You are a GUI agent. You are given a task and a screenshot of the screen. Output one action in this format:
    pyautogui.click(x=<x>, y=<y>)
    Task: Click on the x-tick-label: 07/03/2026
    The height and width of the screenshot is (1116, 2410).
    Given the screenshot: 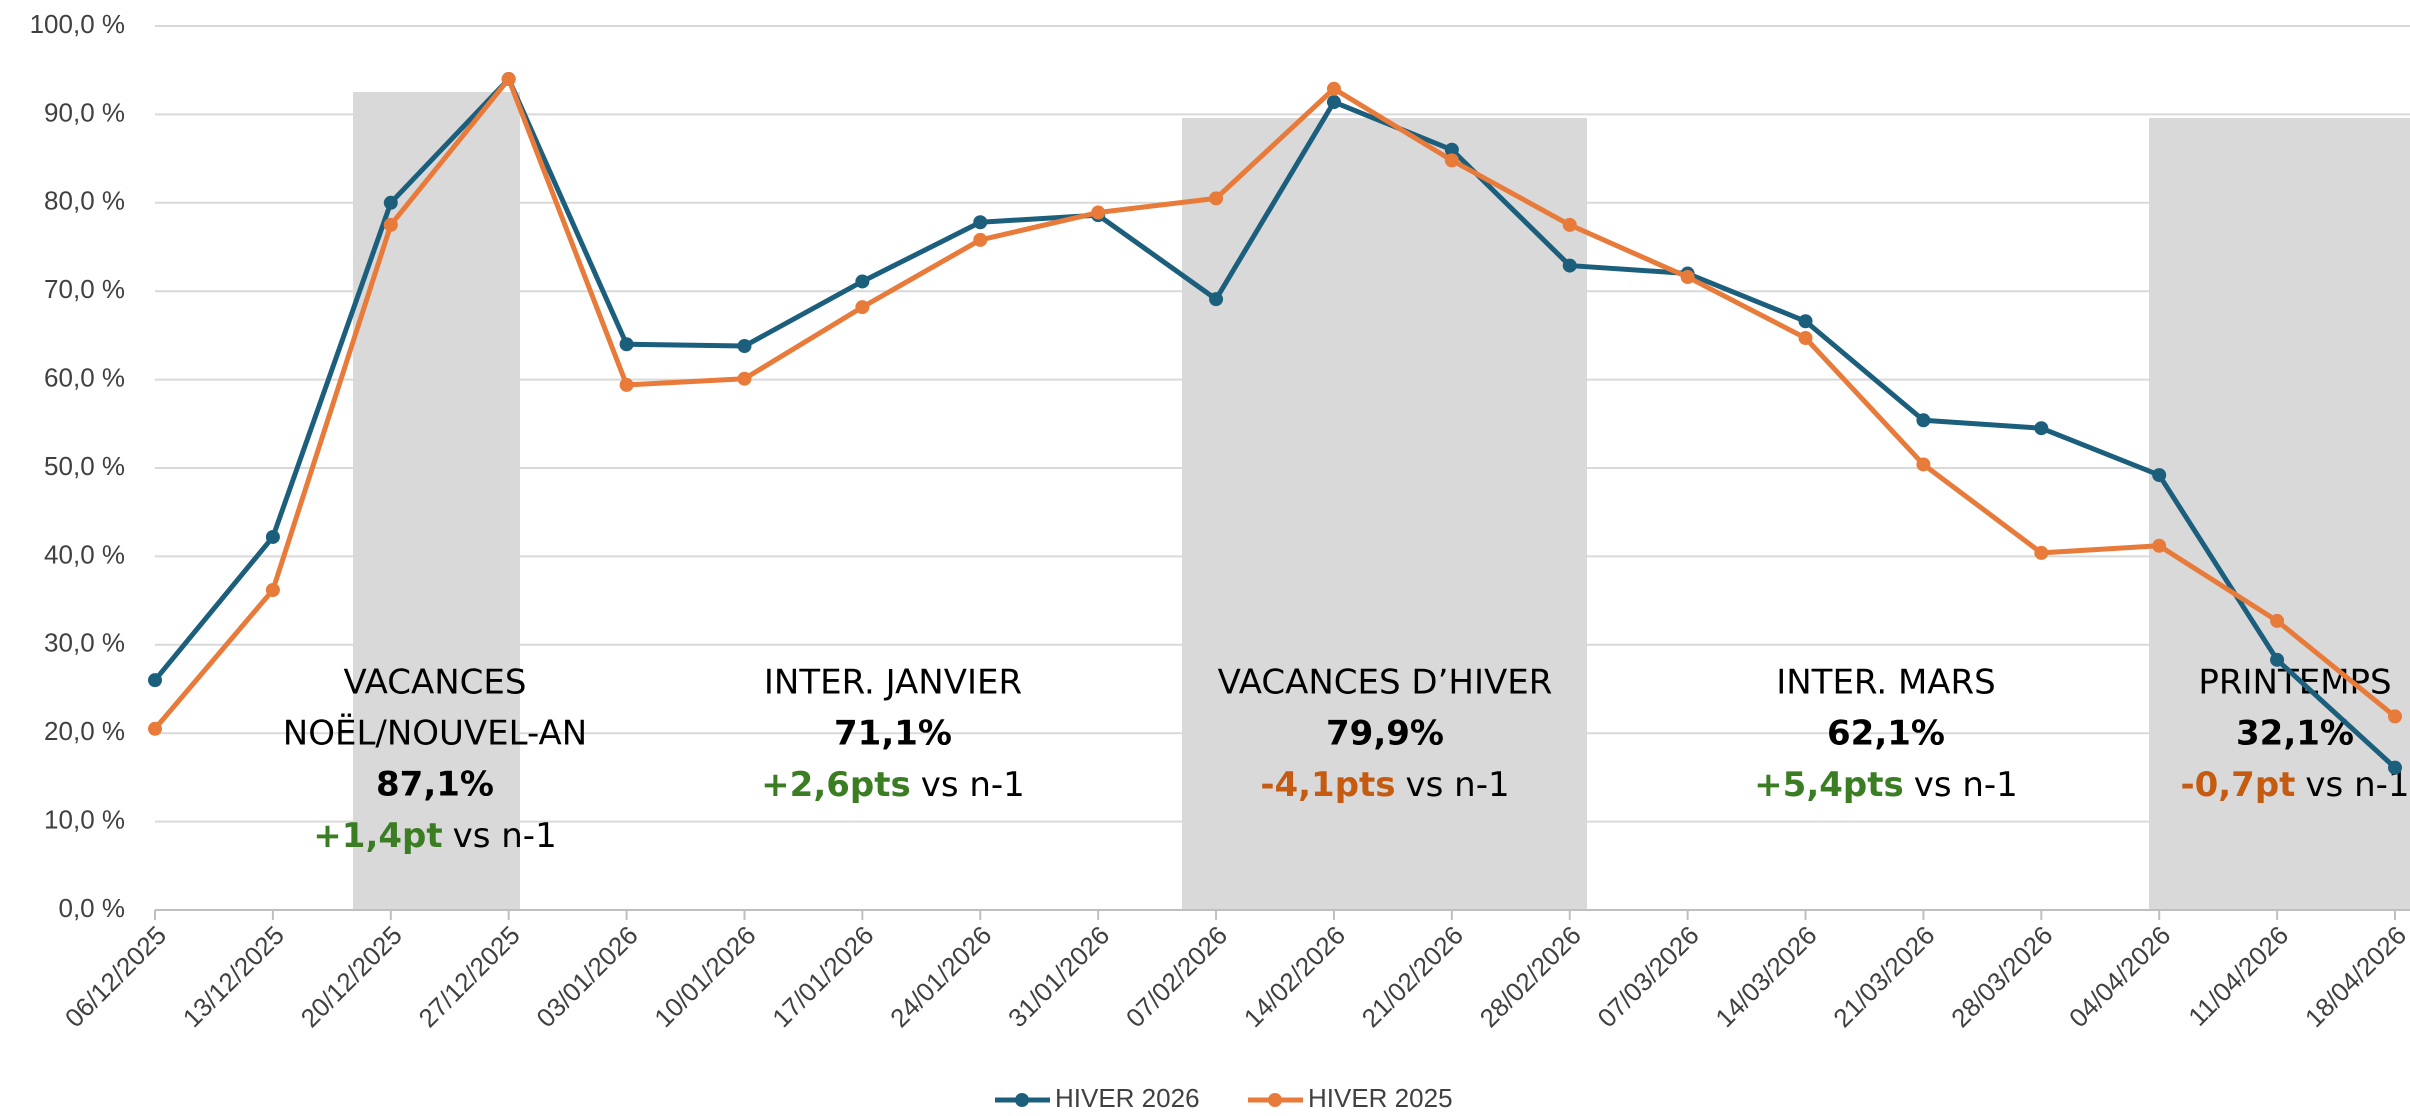 What is the action you would take?
    pyautogui.click(x=1647, y=976)
    